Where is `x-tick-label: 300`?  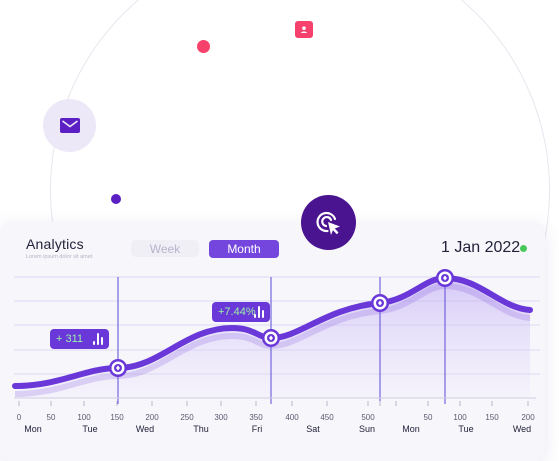 x-tick-label: 300 is located at coordinates (221, 417).